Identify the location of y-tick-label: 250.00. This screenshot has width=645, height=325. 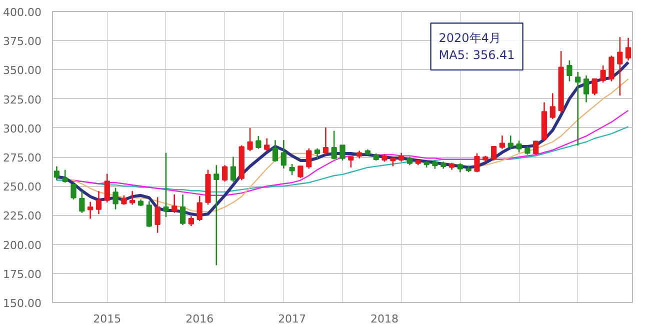
(22, 187).